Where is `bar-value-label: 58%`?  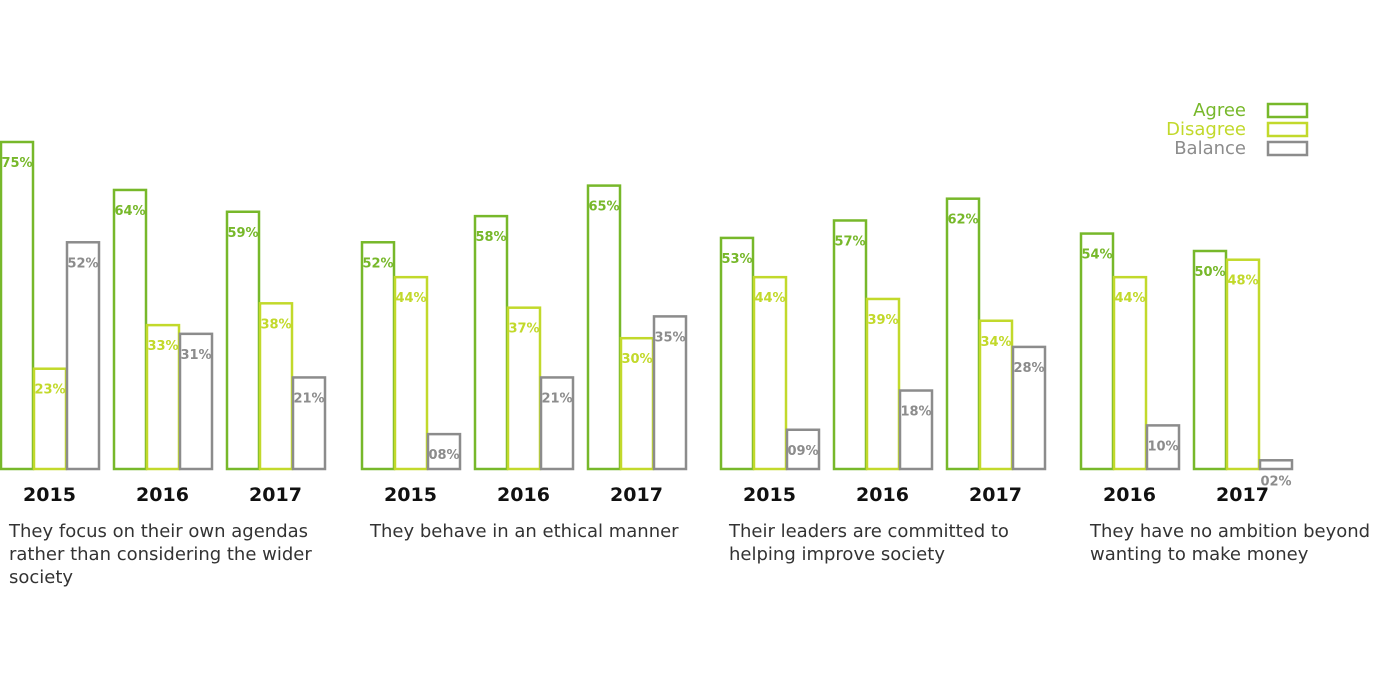
bar-value-label: 58% is located at coordinates (490, 237).